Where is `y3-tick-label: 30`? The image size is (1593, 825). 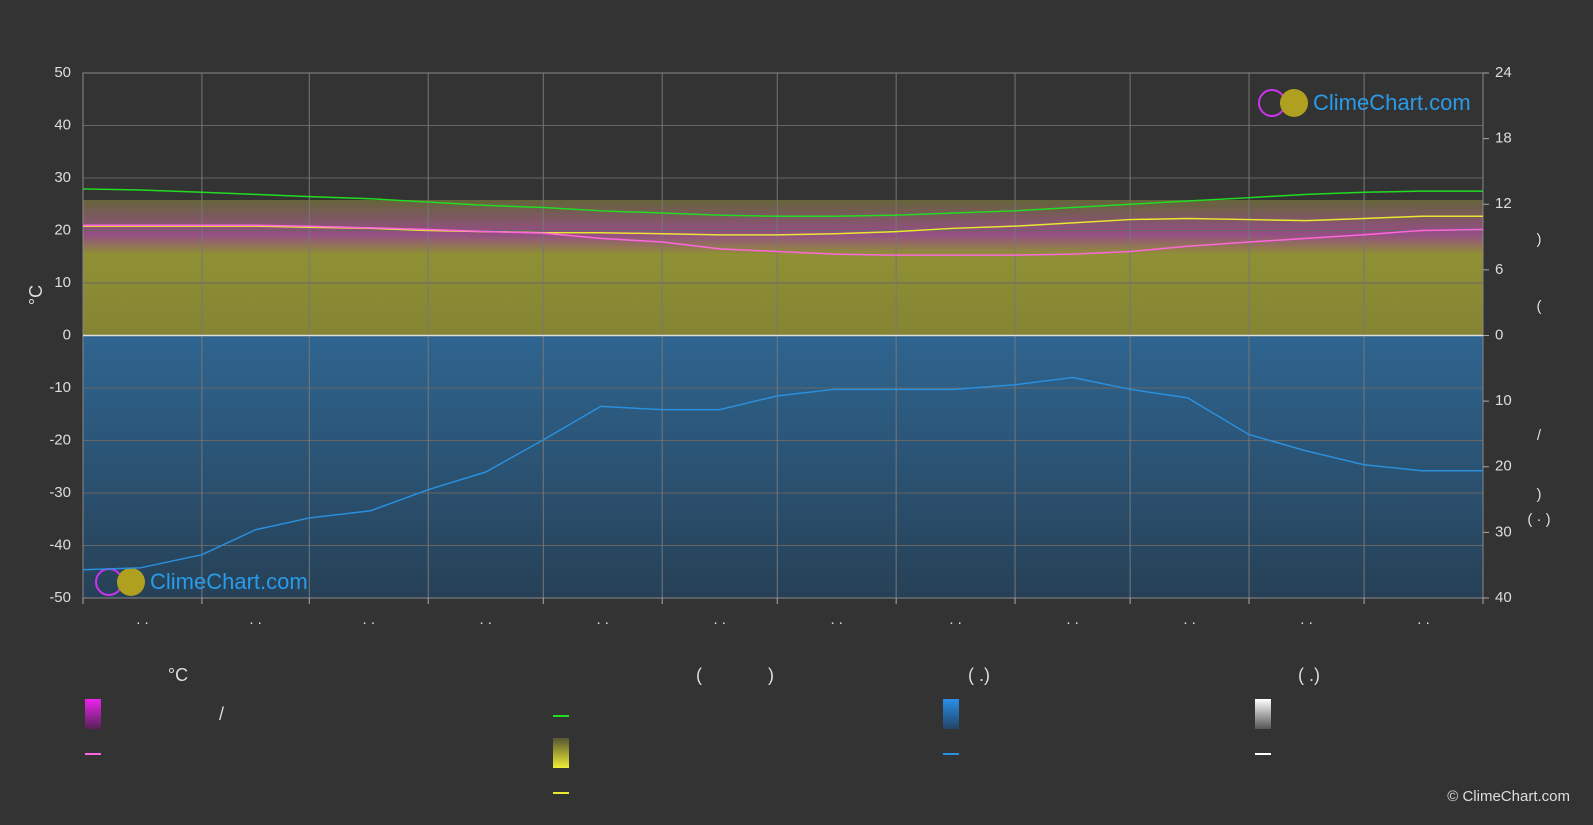
y3-tick-label: 30 is located at coordinates (1503, 531).